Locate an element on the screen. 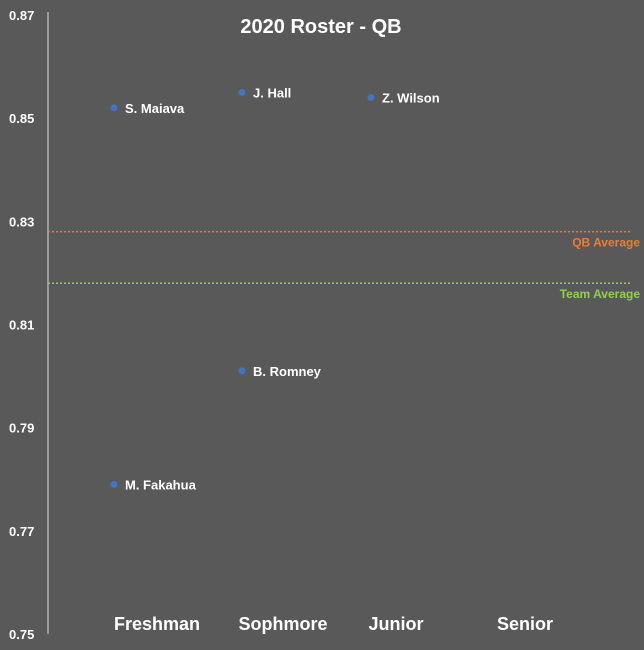 This screenshot has height=650, width=644. reference-line-label: Team Average is located at coordinates (600, 294).